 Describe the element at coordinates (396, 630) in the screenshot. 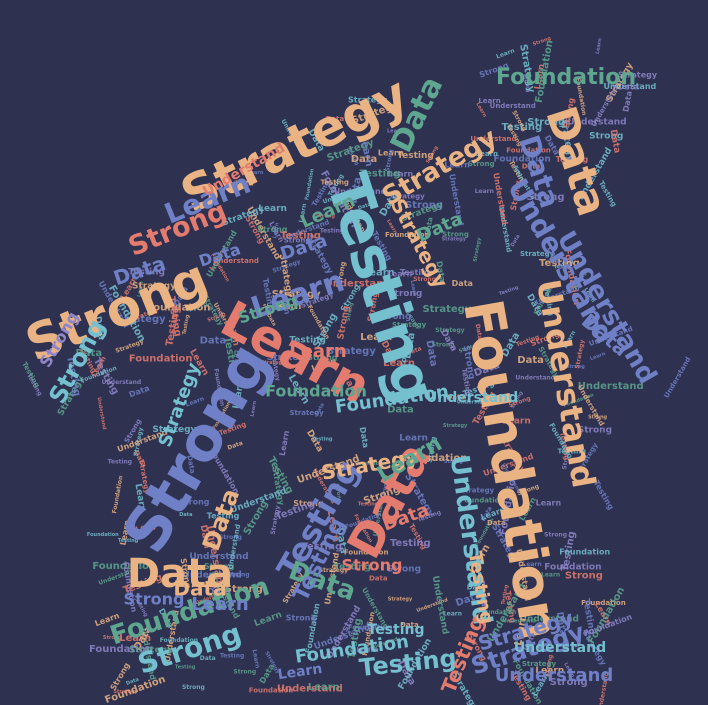

I see `cloud-word: Testing` at that location.